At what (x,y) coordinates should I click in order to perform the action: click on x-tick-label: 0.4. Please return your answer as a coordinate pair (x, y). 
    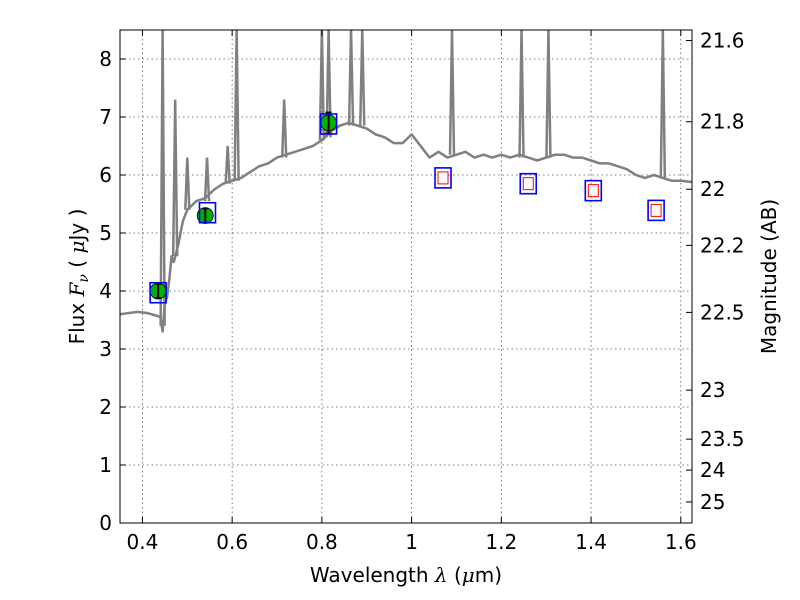
    Looking at the image, I should click on (143, 542).